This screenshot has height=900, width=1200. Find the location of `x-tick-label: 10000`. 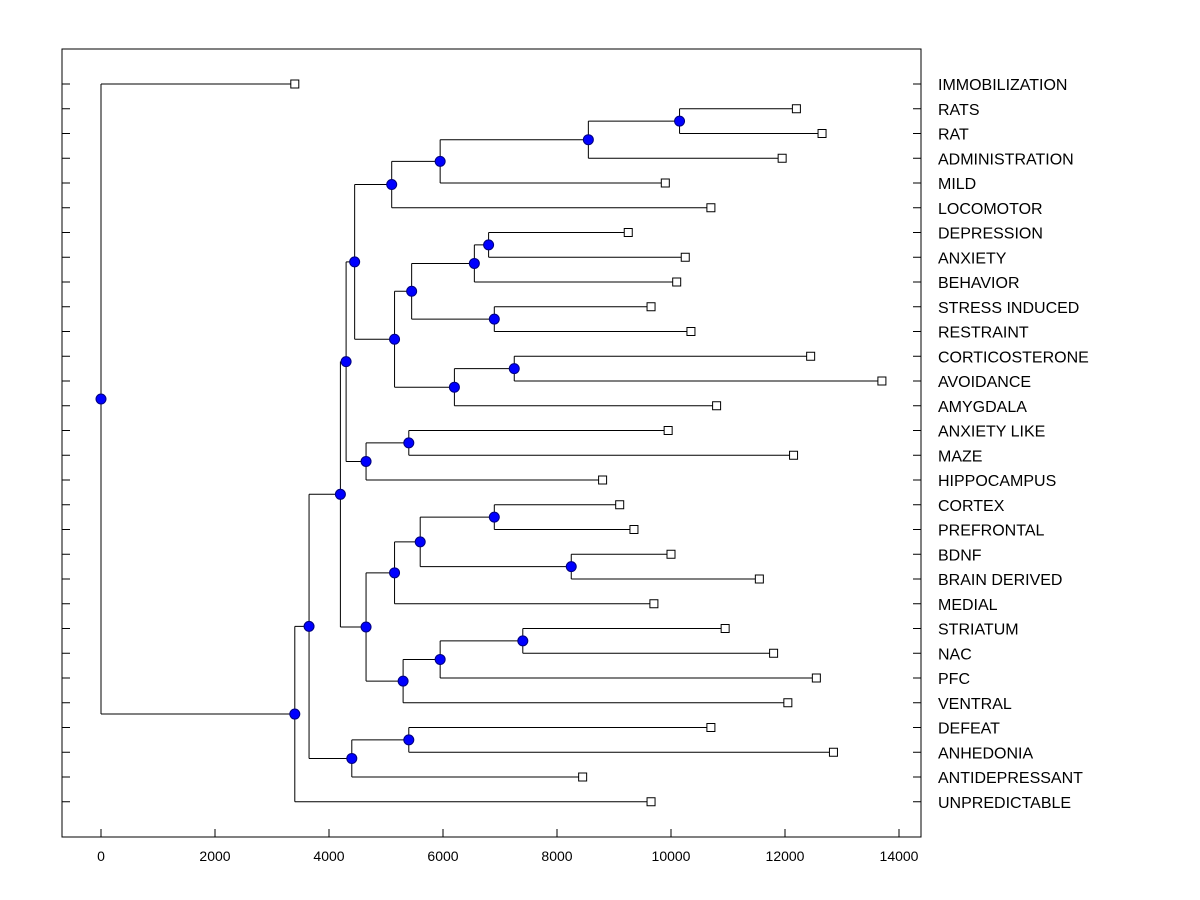

x-tick-label: 10000 is located at coordinates (671, 856).